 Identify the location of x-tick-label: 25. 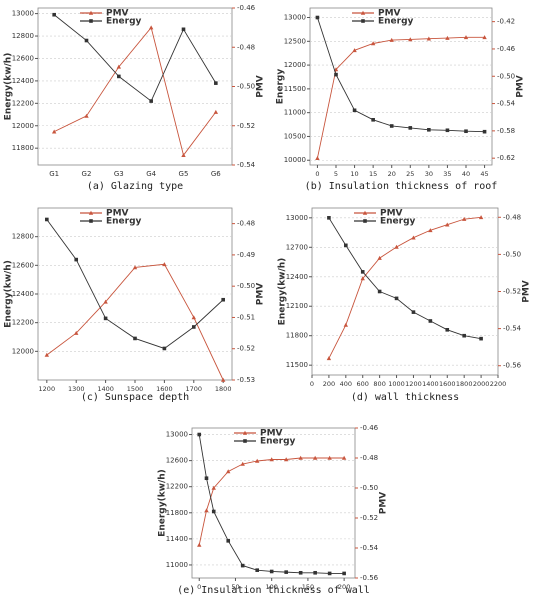
(410, 174).